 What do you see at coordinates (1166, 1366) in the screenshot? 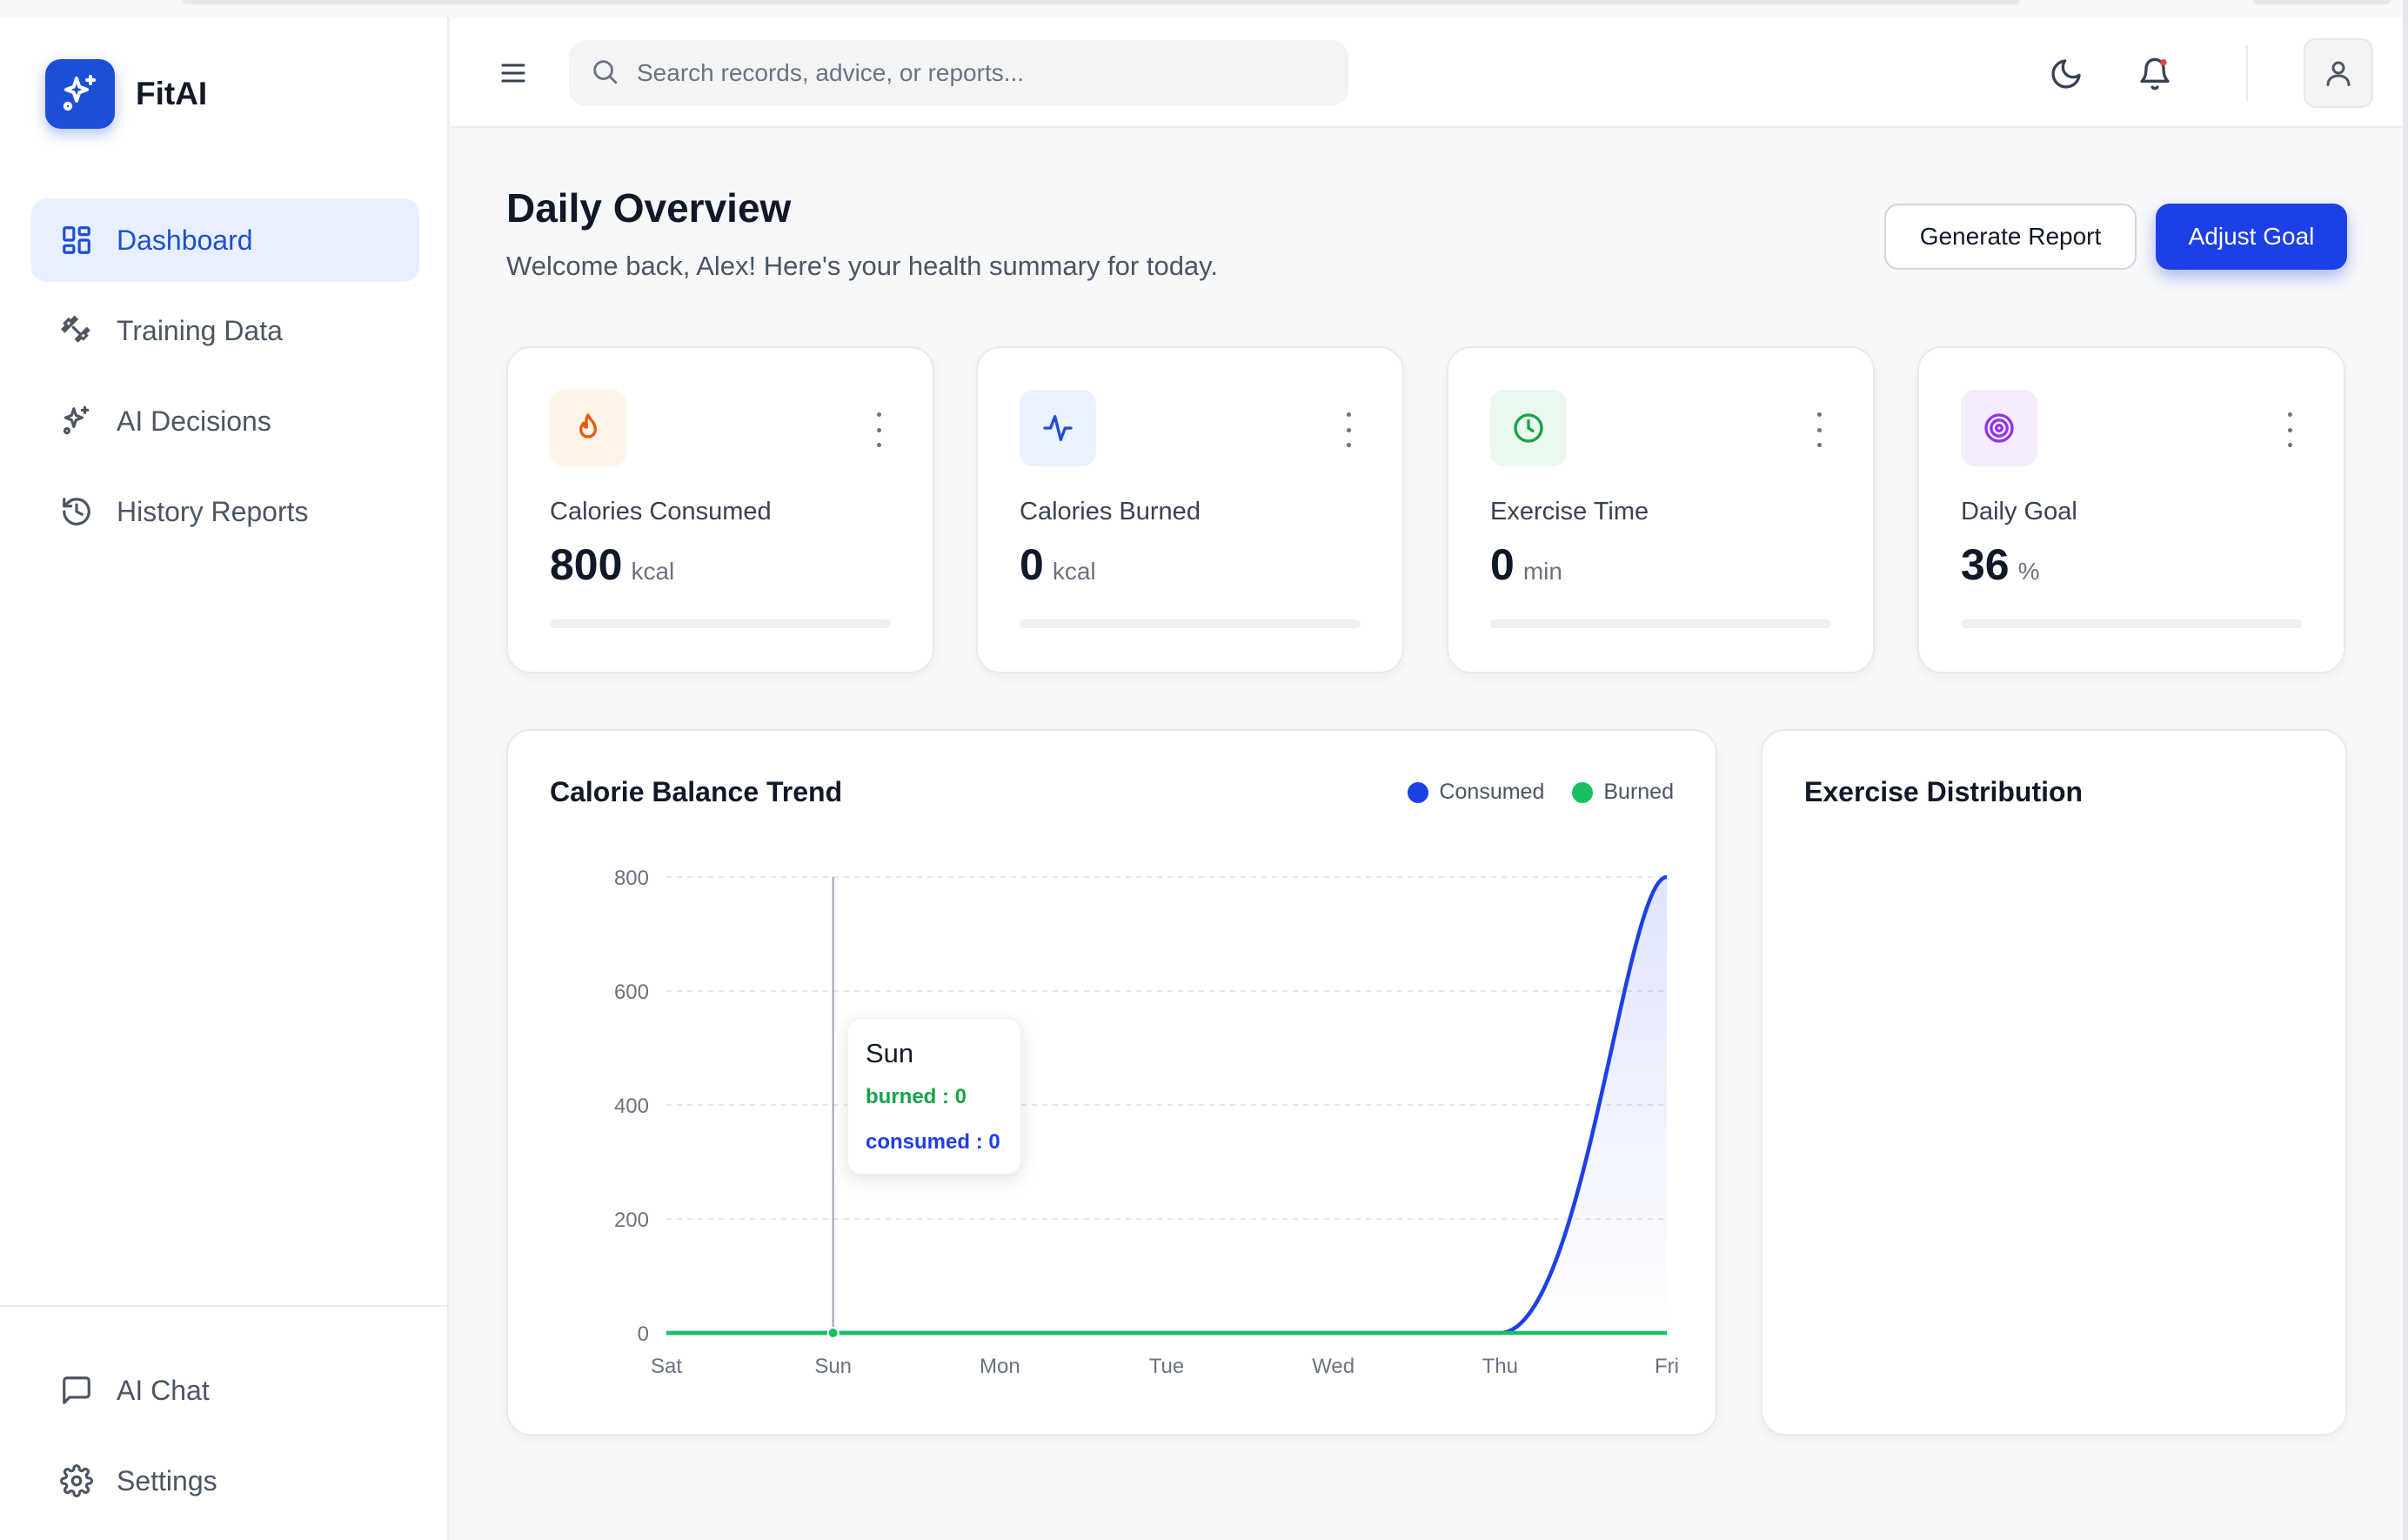
I see `x-tick-label: Tue` at bounding box center [1166, 1366].